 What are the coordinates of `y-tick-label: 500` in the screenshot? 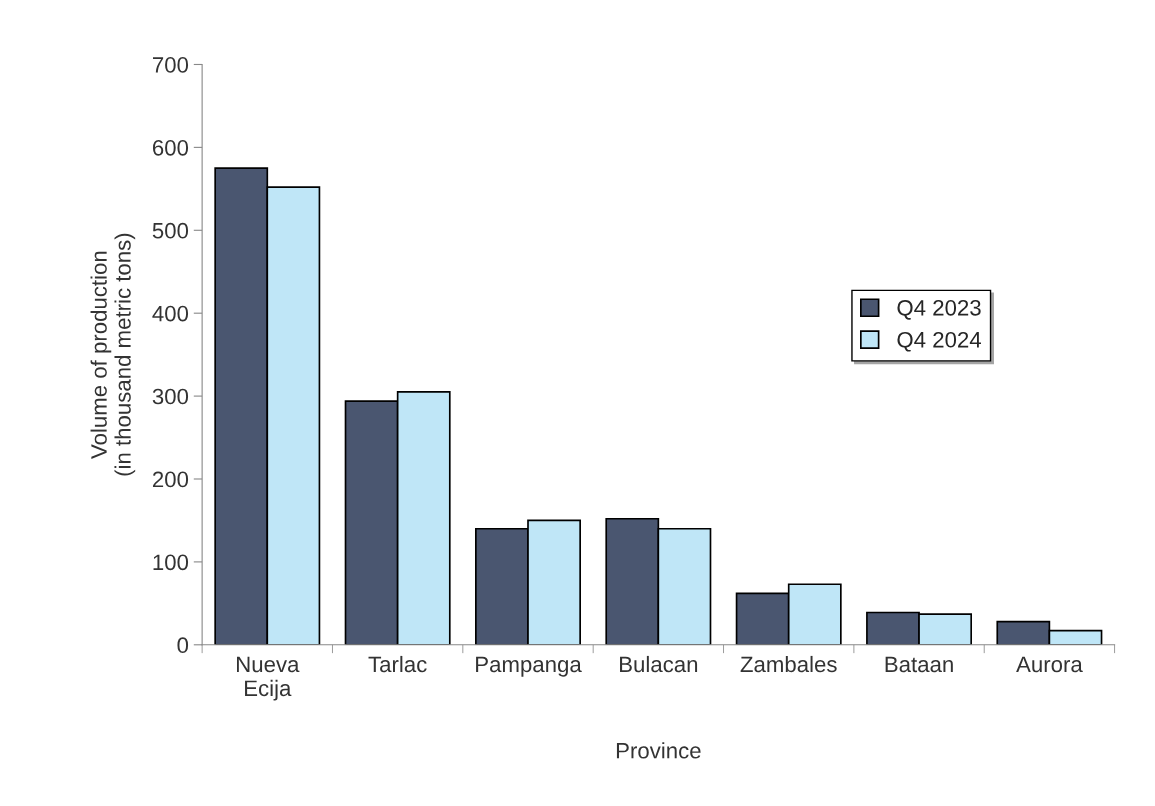 It's located at (170, 230).